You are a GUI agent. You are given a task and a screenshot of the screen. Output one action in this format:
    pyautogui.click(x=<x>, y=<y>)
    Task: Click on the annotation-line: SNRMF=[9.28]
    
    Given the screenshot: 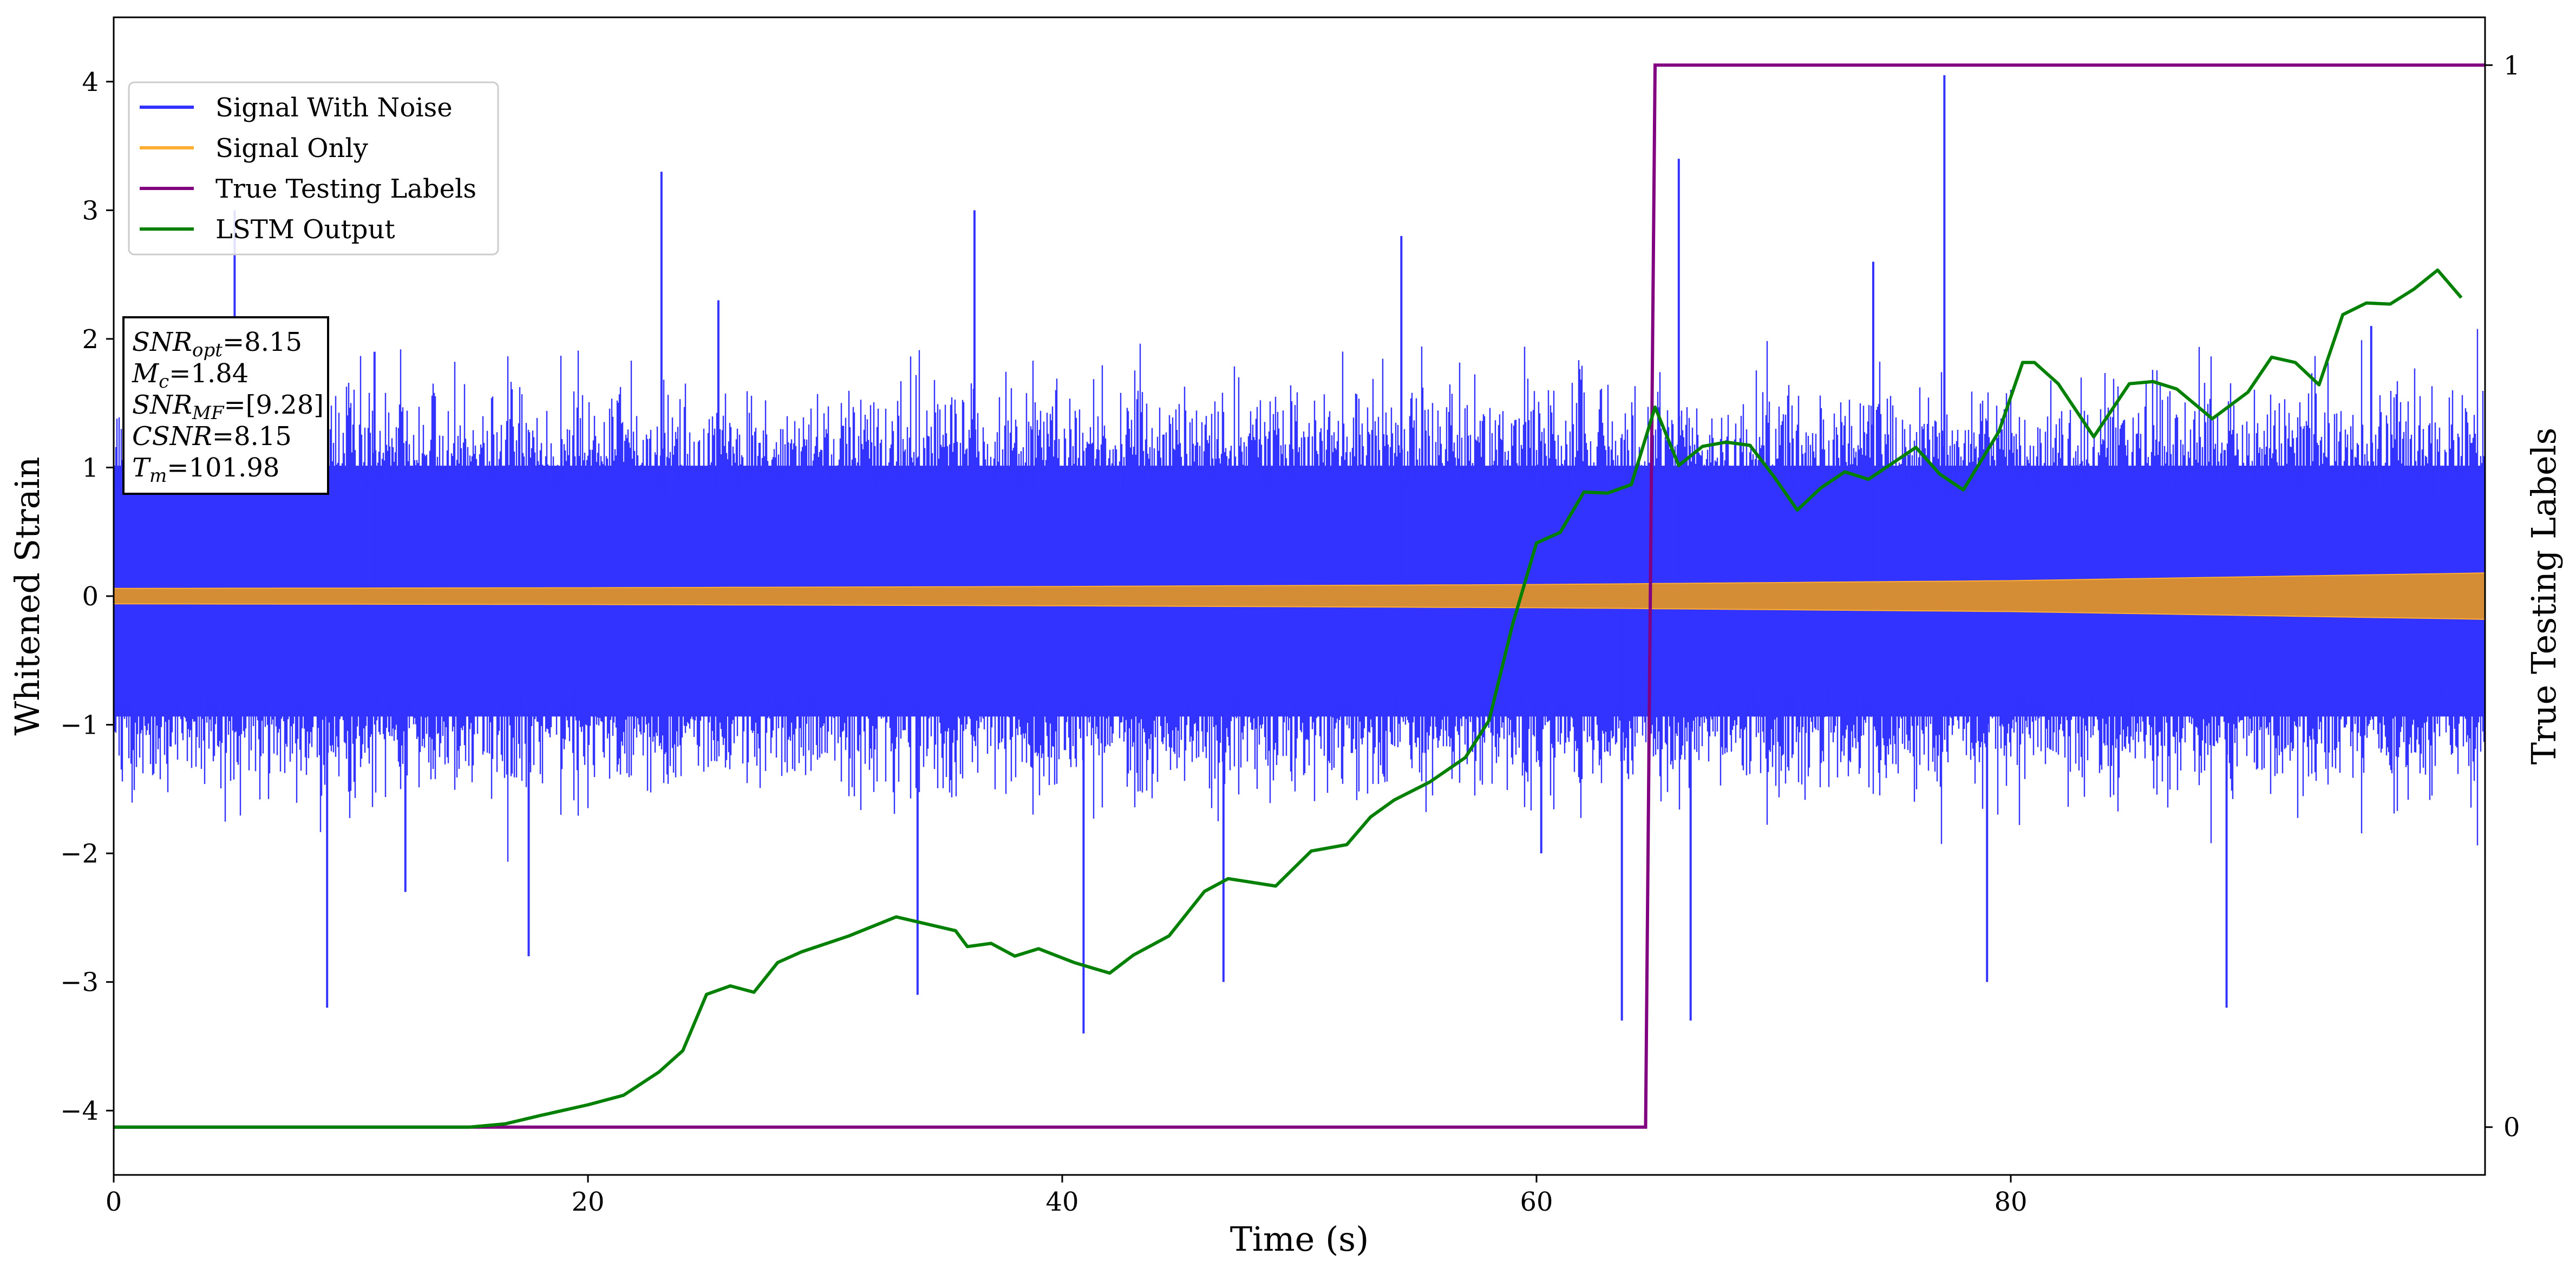 What is the action you would take?
    pyautogui.click(x=228, y=407)
    